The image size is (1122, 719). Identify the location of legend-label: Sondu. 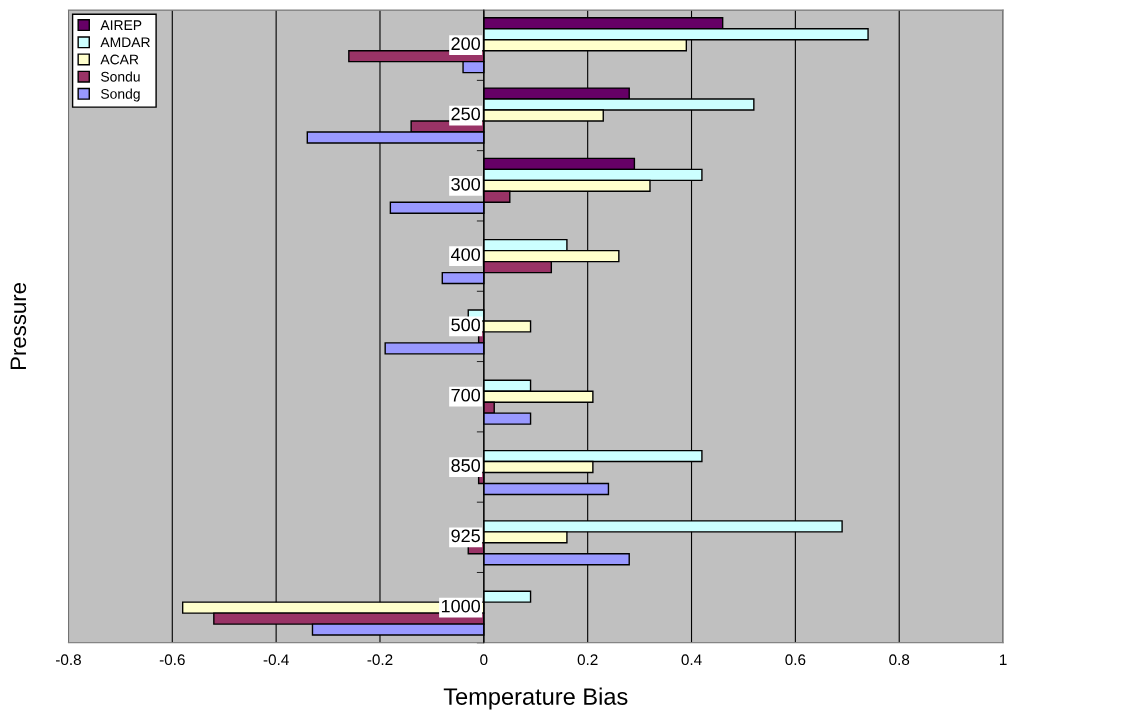
(120, 76).